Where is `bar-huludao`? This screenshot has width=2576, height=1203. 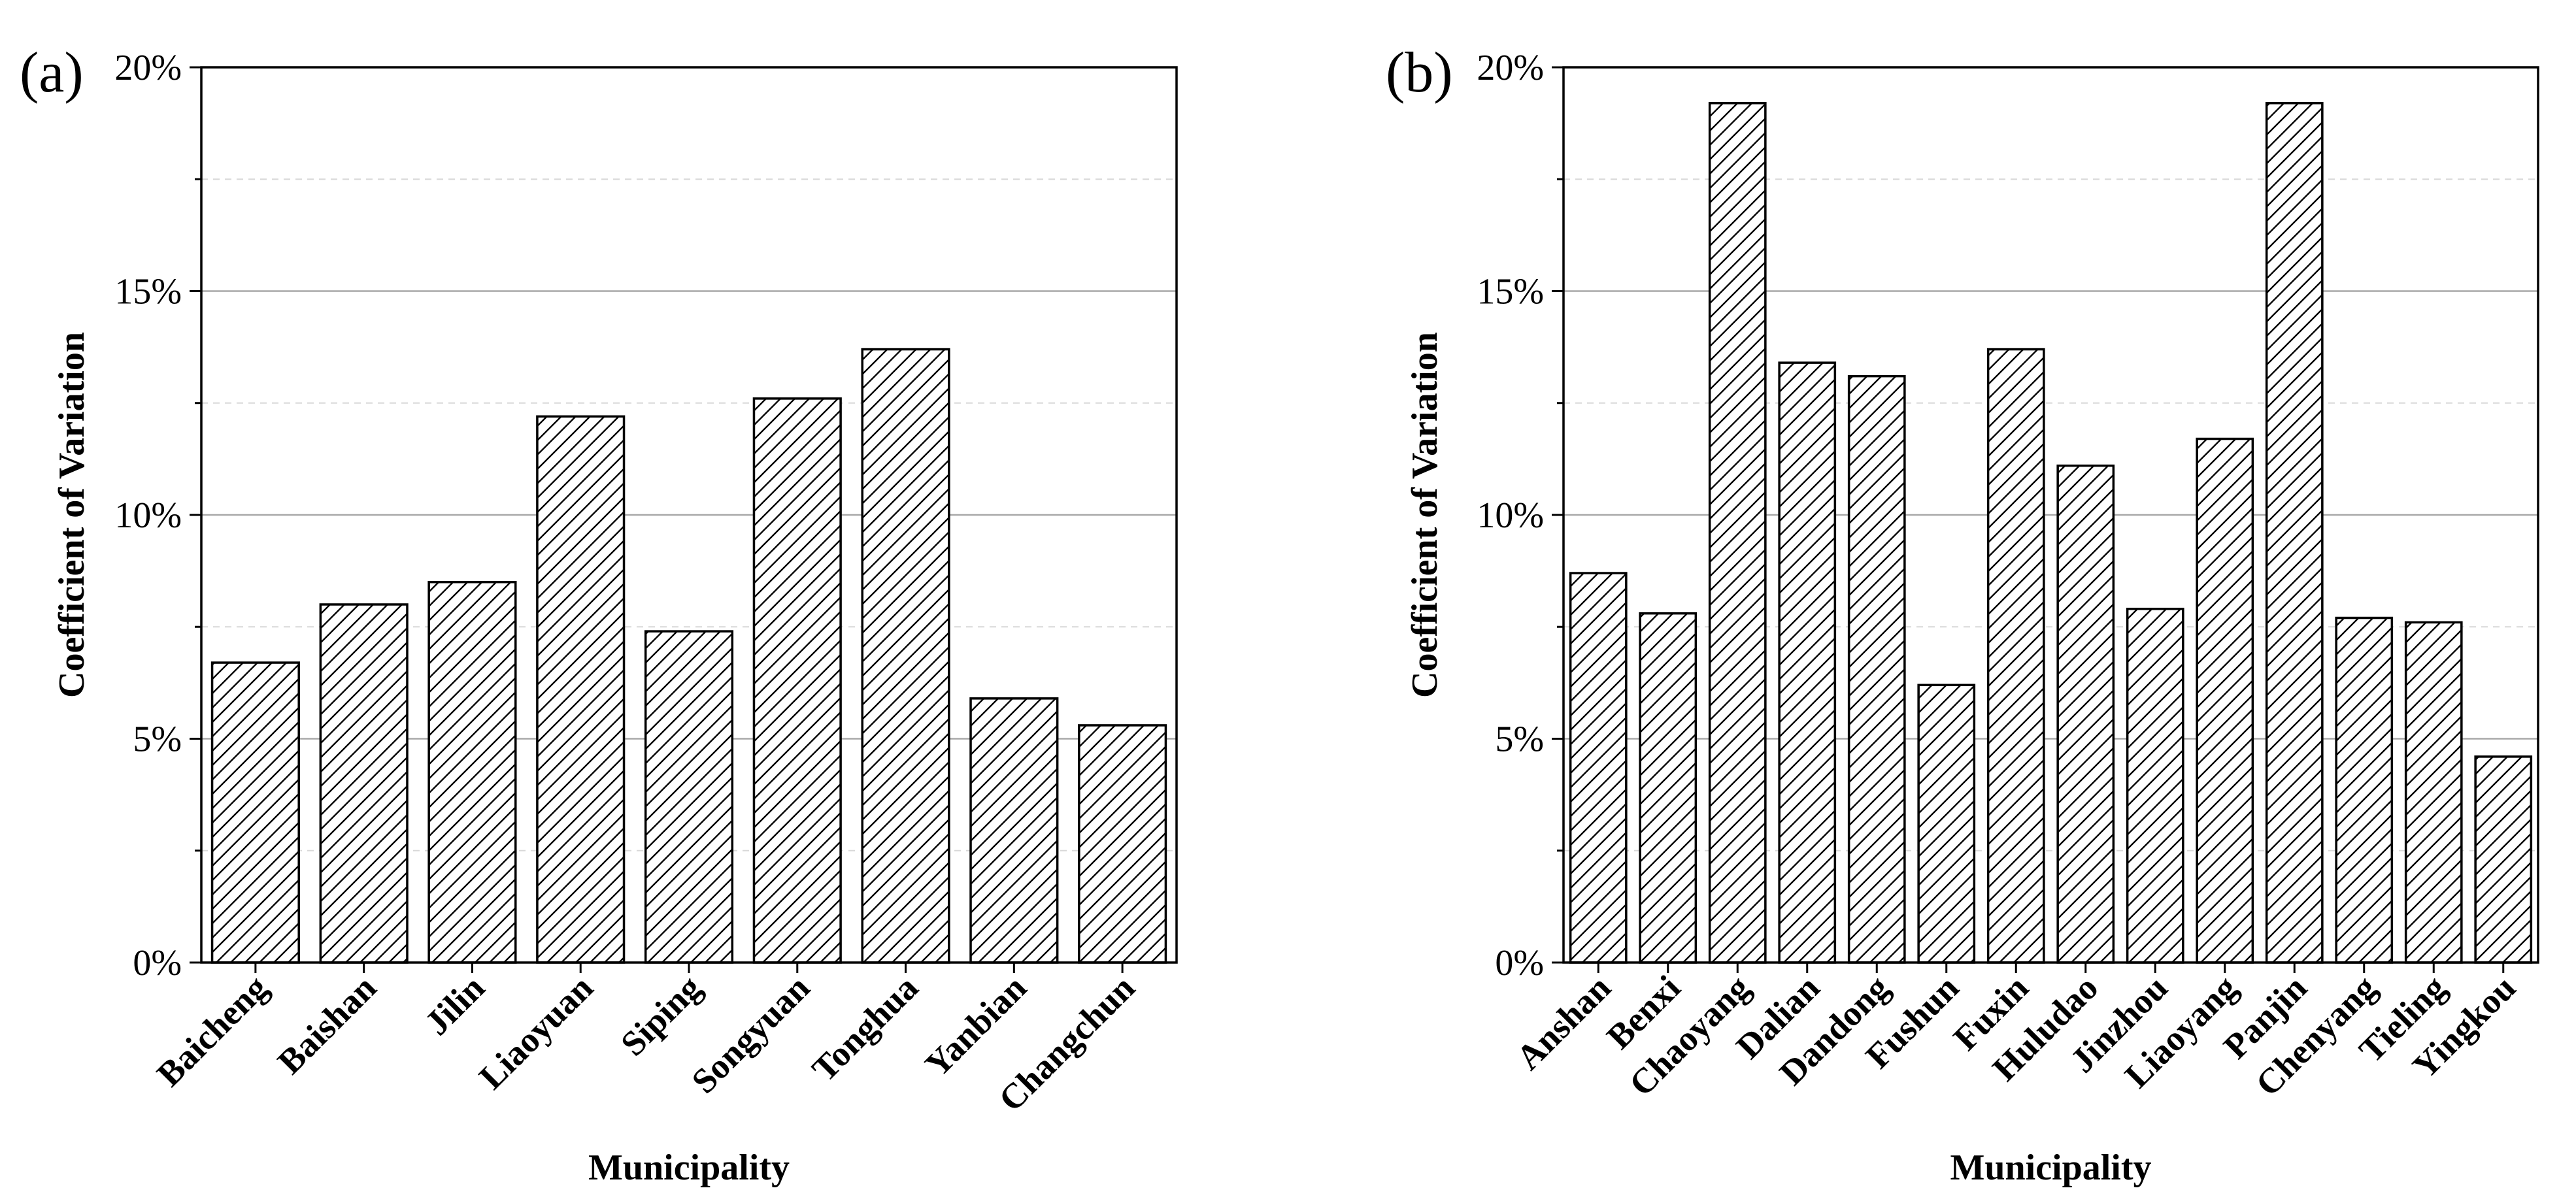 bar-huludao is located at coordinates (2086, 714).